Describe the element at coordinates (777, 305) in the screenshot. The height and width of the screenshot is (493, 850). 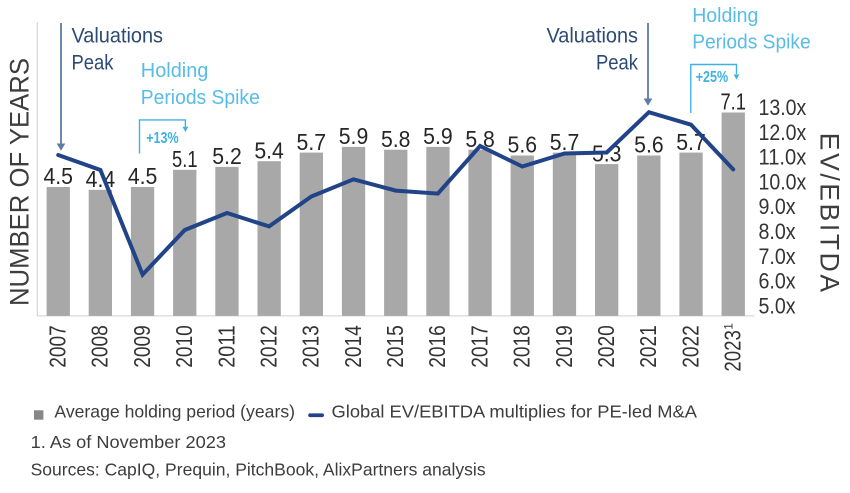
I see `svg-text: 5.0x` at that location.